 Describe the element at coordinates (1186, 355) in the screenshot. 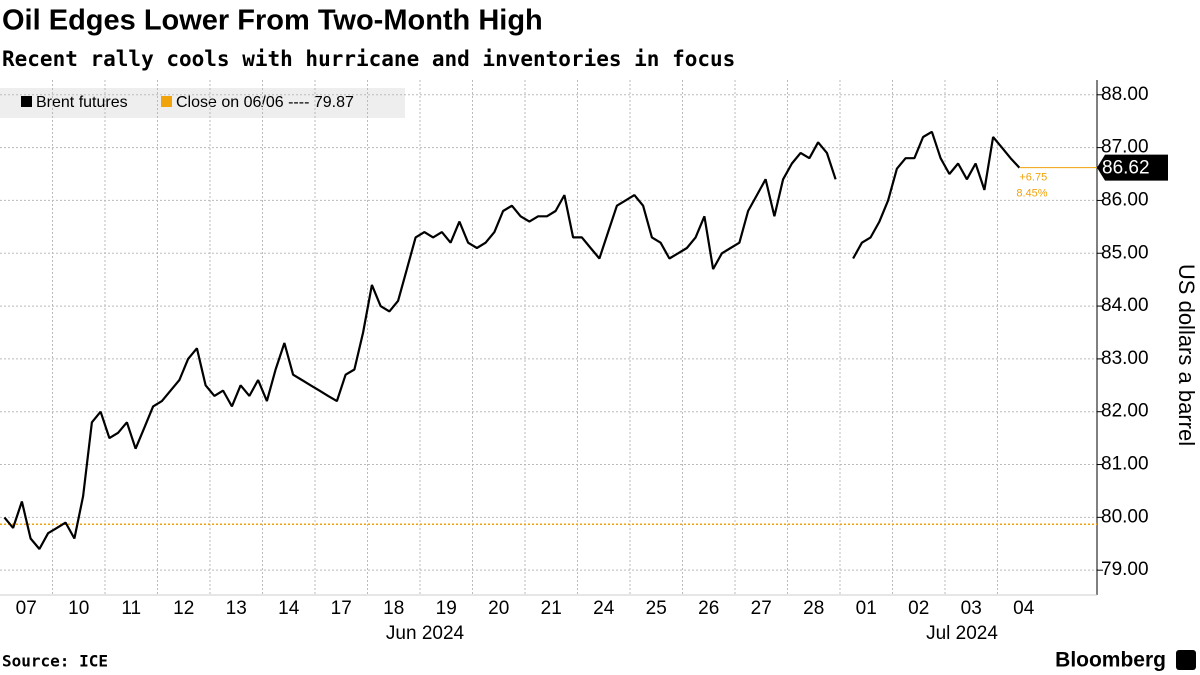

I see `y-axis-label: US dollars a barrel` at that location.